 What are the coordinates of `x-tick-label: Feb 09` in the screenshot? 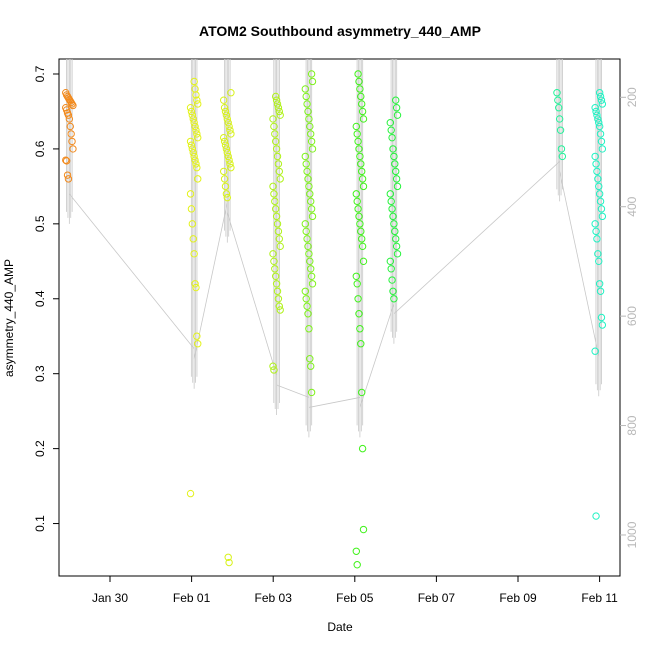 It's located at (518, 598).